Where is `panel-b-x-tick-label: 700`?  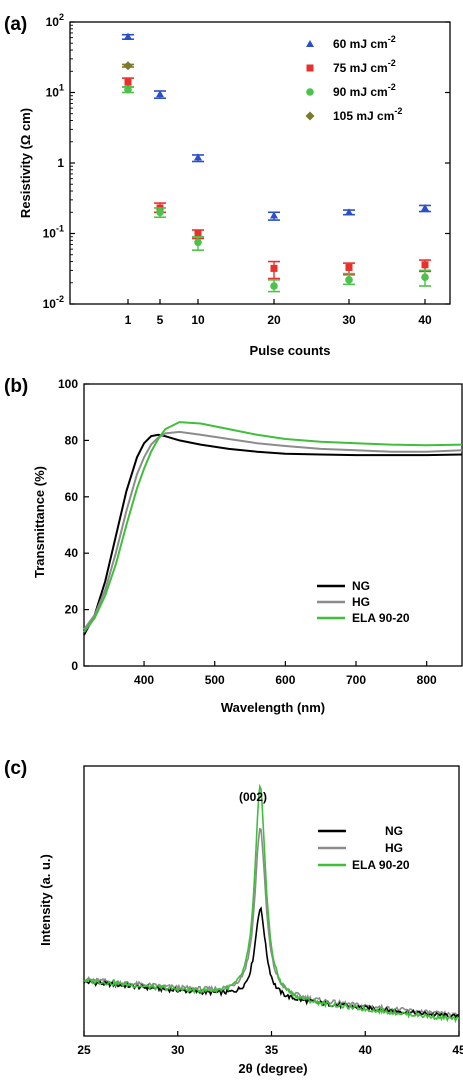
panel-b-x-tick-label: 700 is located at coordinates (356, 680).